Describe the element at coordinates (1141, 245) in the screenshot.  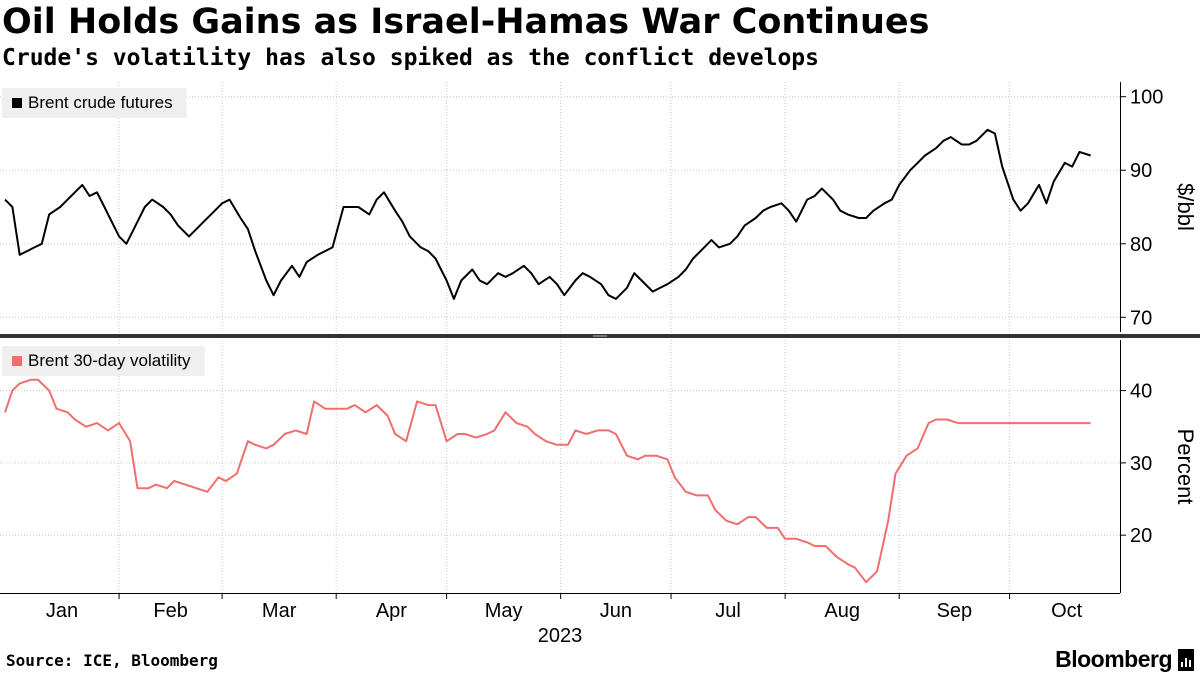
I see `y-tick-label: 80` at that location.